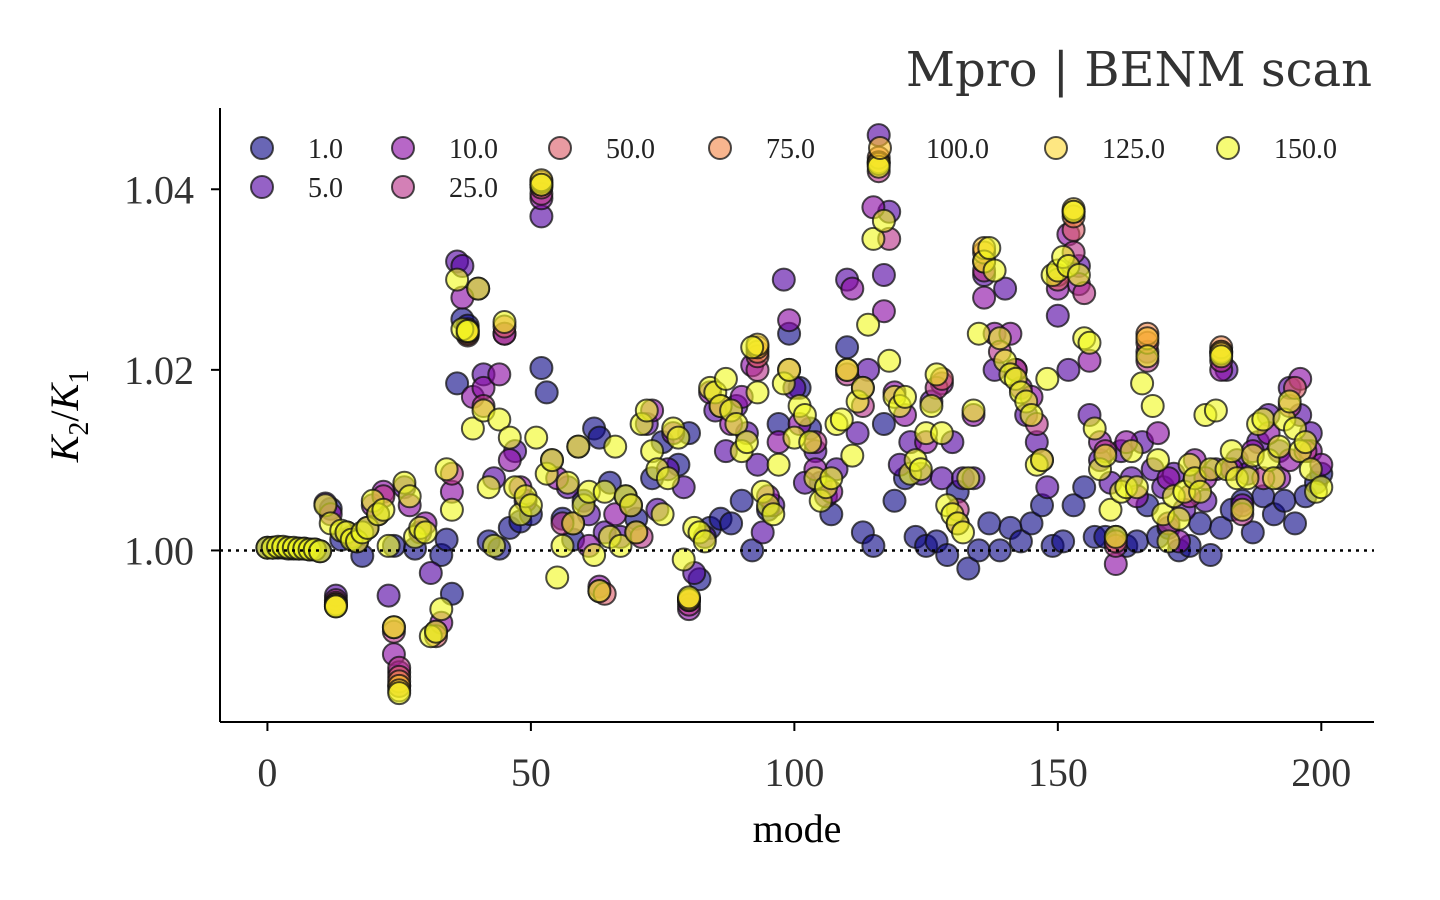 This screenshot has height=900, width=1440. What do you see at coordinates (601, 149) in the screenshot?
I see `legend-item: 50.0` at bounding box center [601, 149].